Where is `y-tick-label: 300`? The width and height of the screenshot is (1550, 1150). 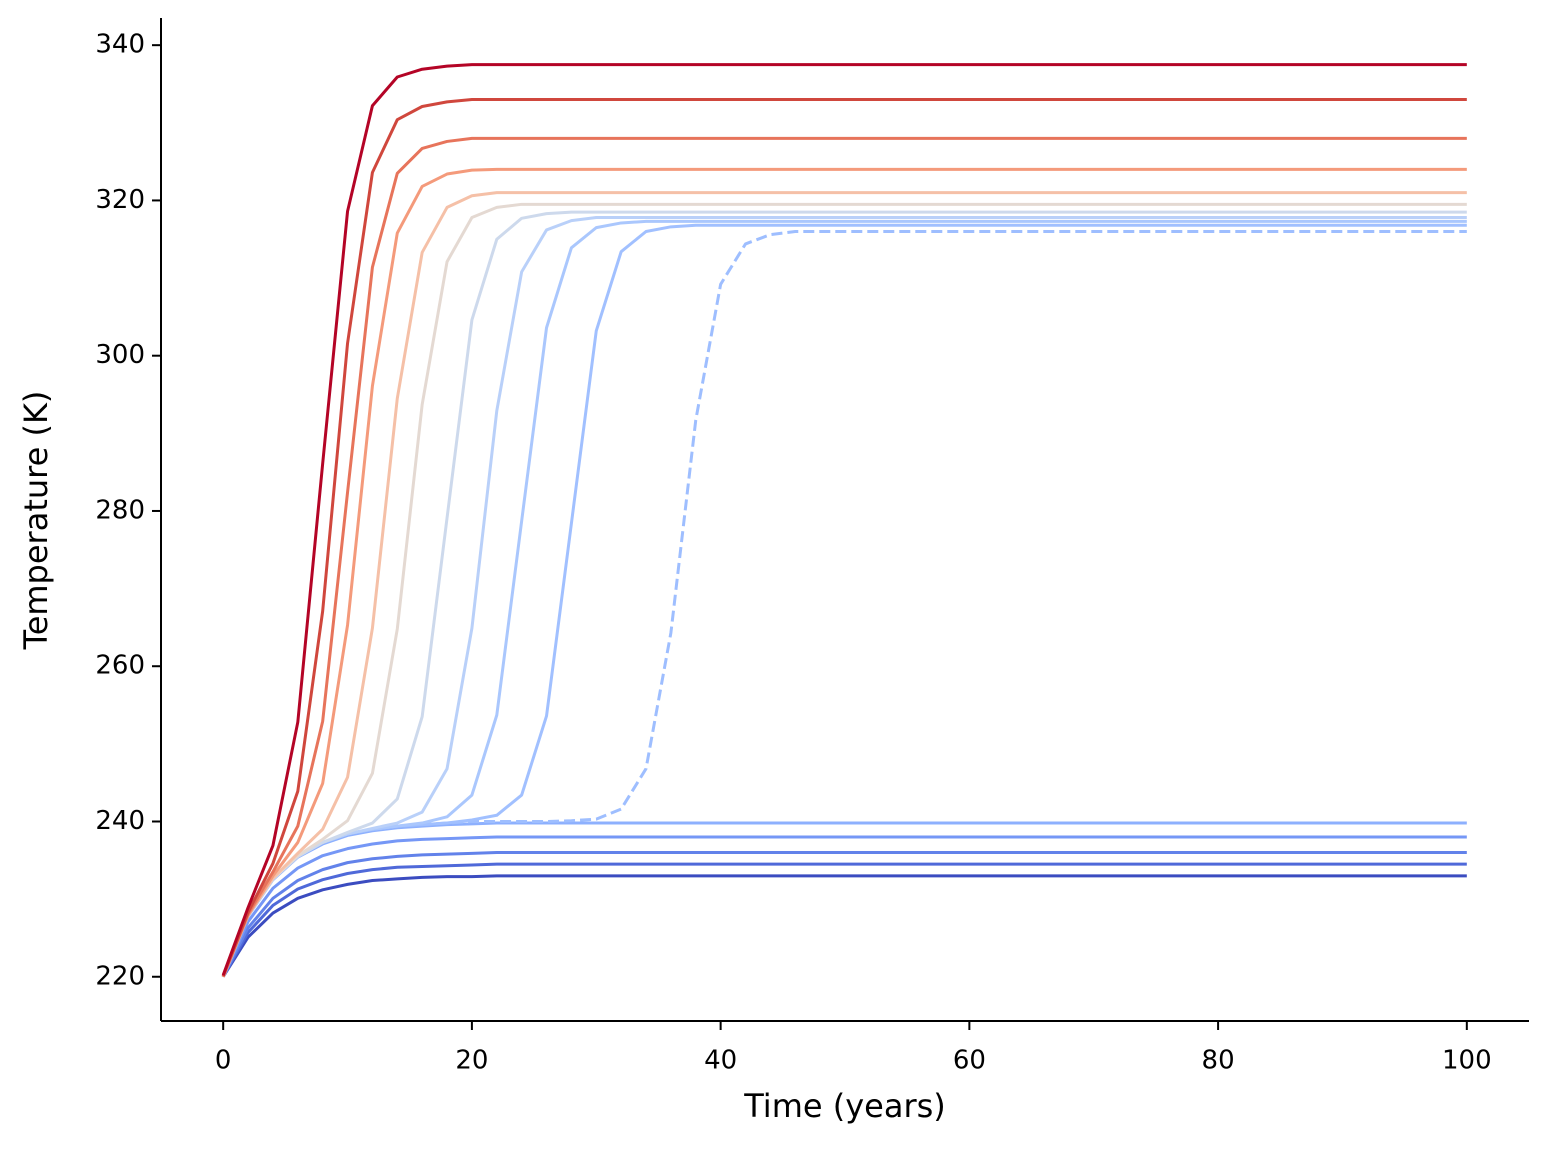 y-tick-label: 300 is located at coordinates (120, 355).